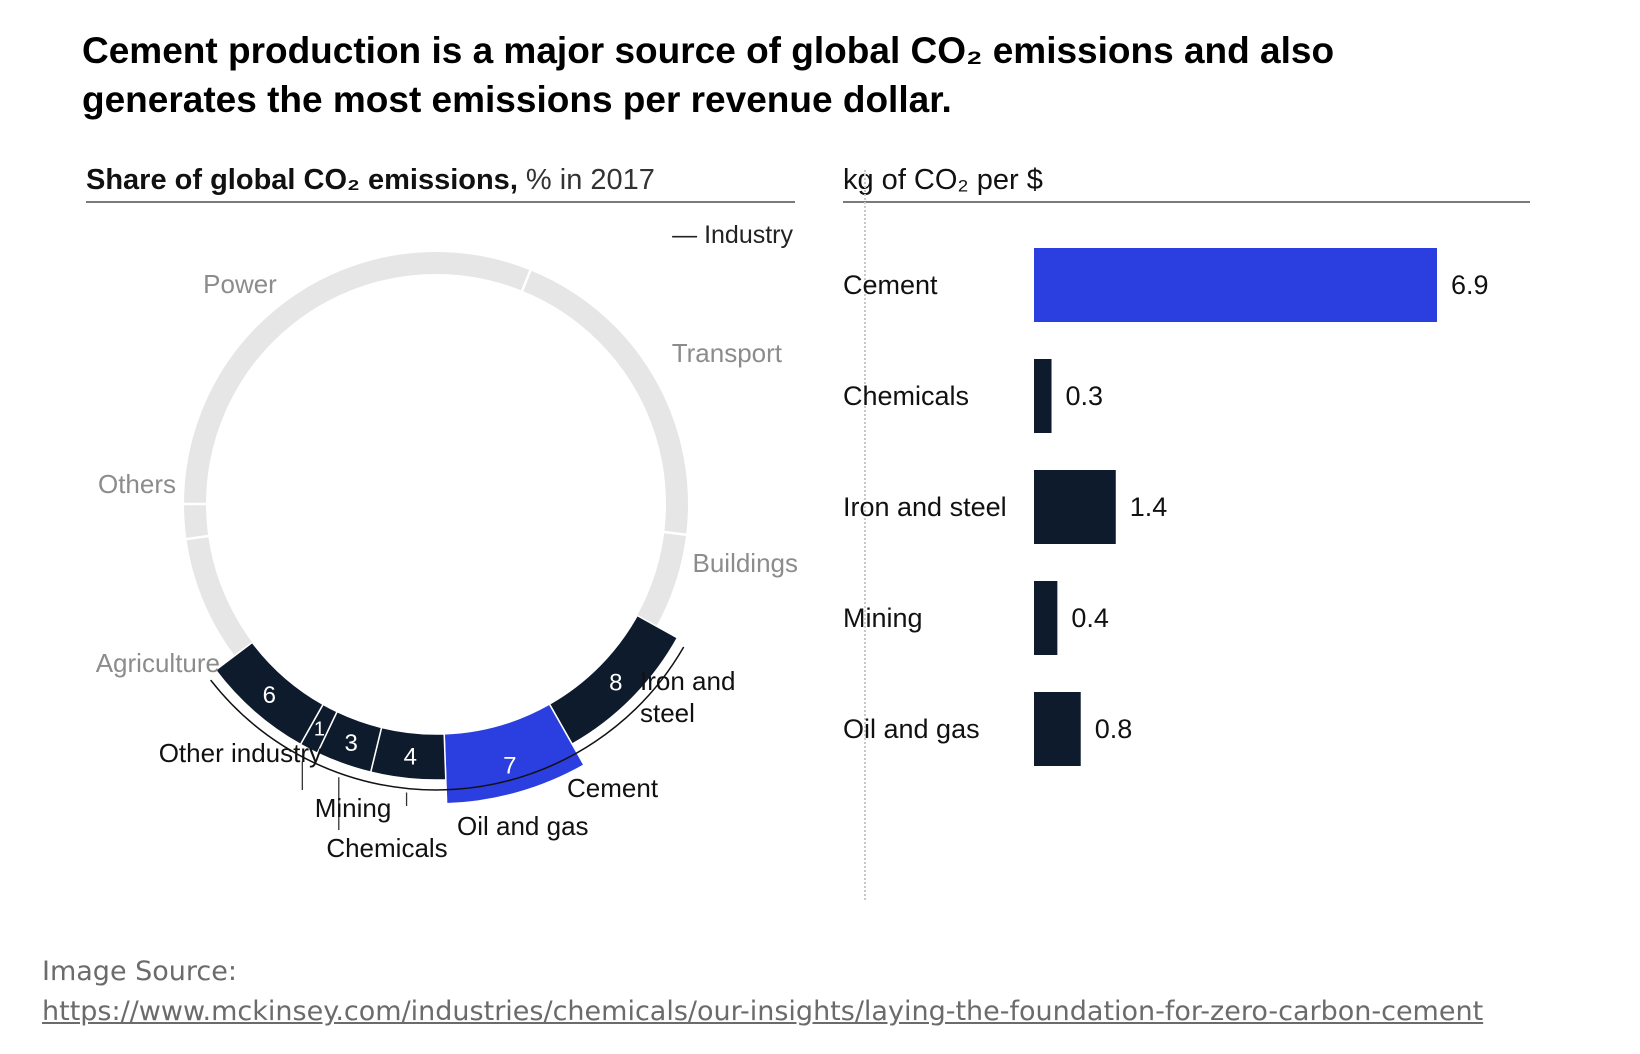  Describe the element at coordinates (925, 507) in the screenshot. I see `bar-category-iron-and-steel: Iron and steel` at that location.